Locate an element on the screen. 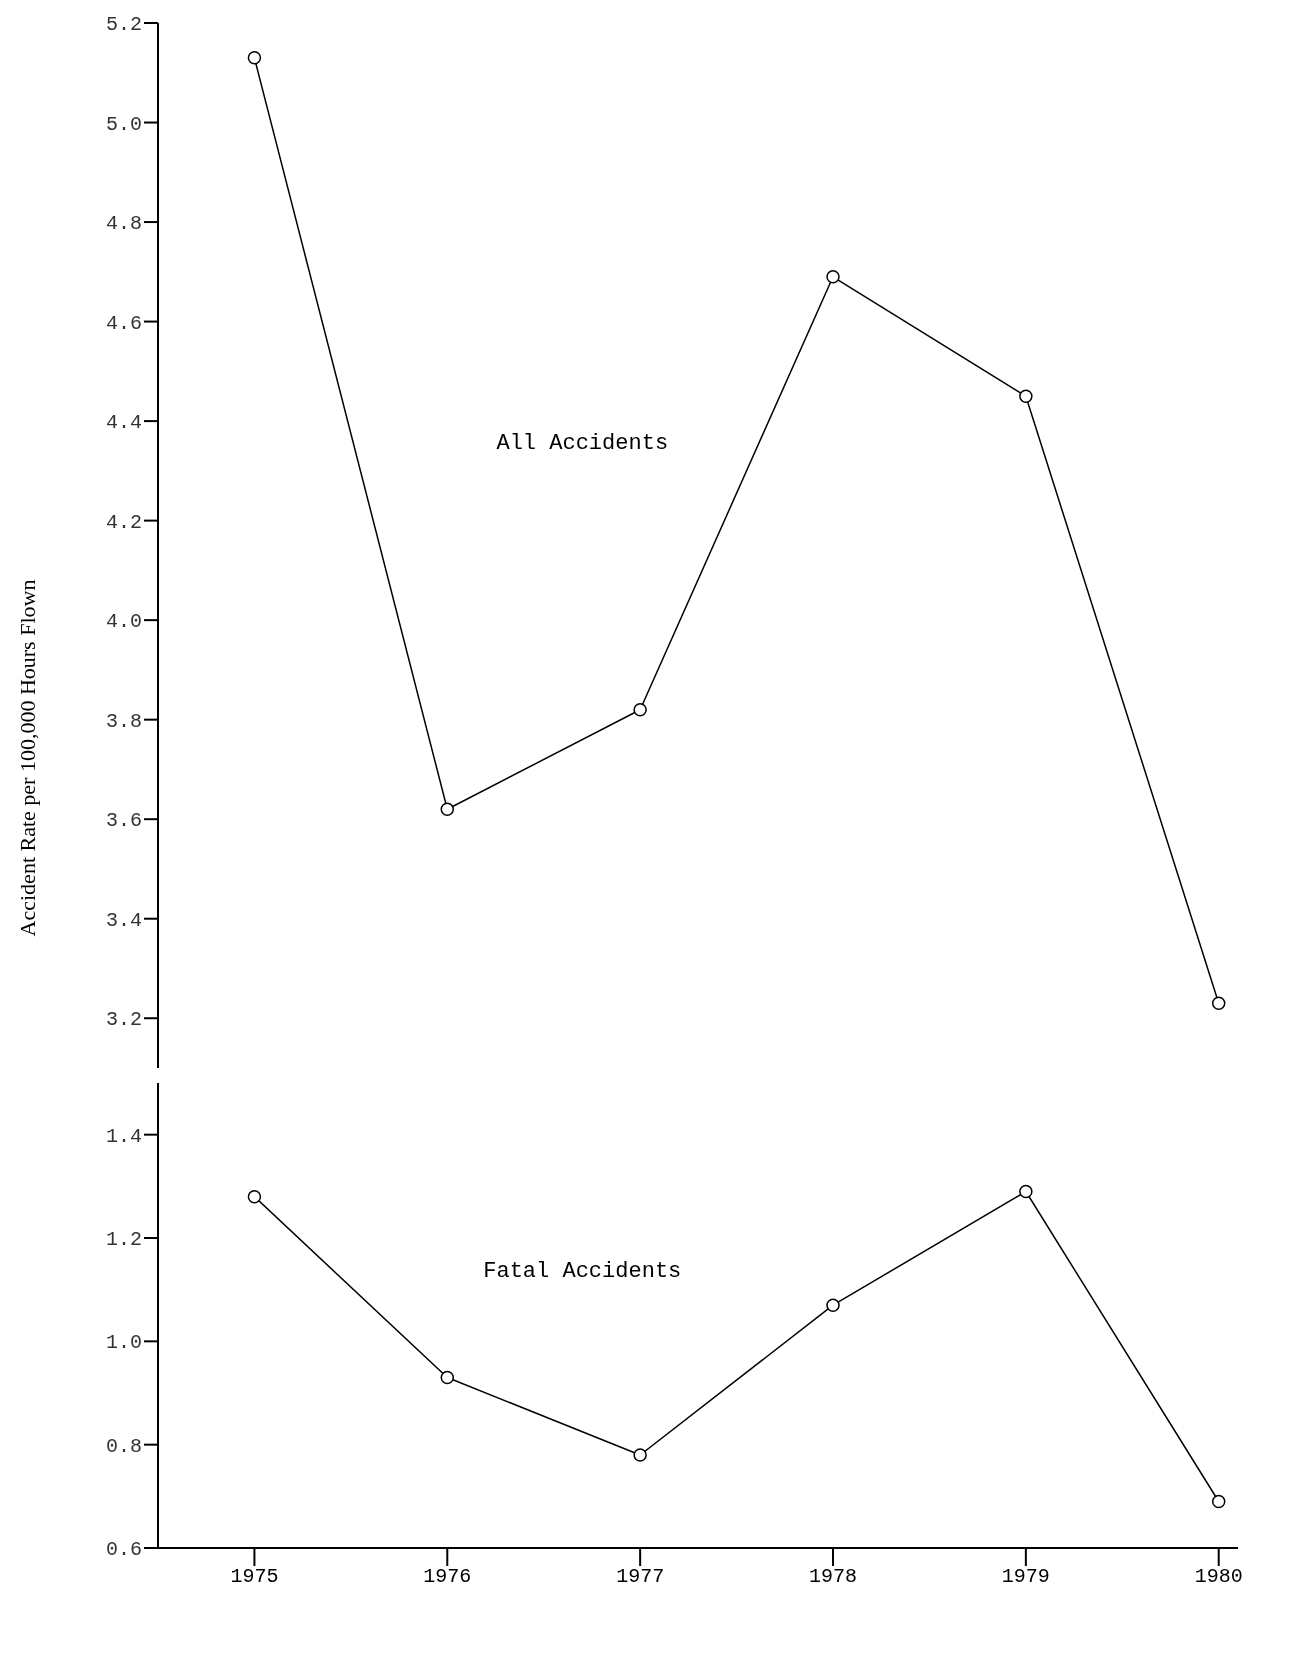 This screenshot has height=1668, width=1307. y-tick-label: 4.2 is located at coordinates (123, 522).